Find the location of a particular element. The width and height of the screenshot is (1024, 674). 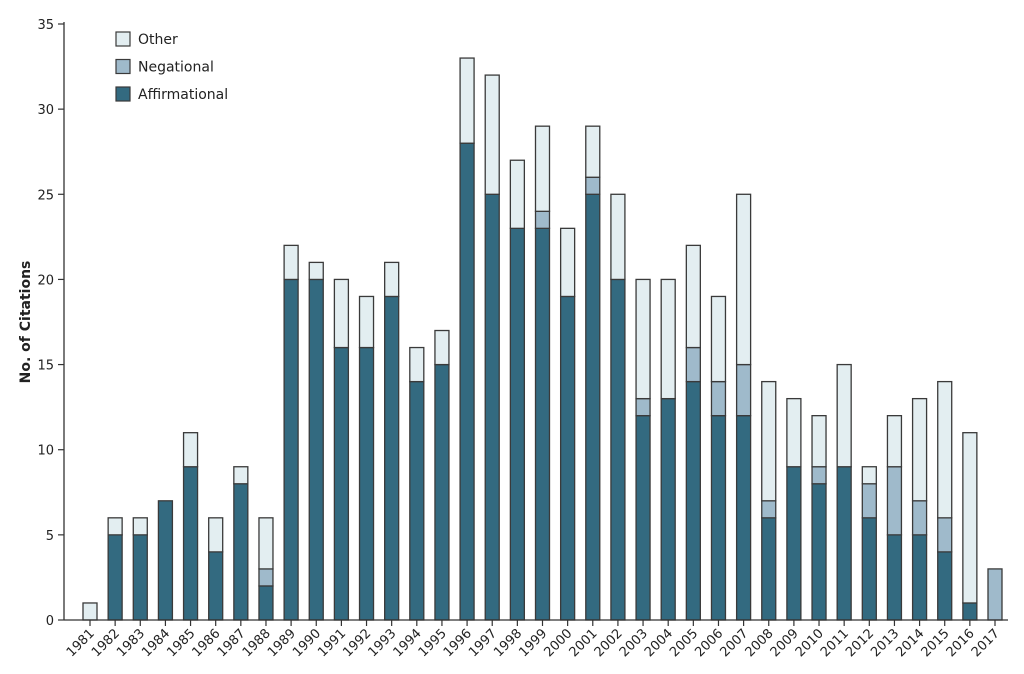

bar-other-2005 is located at coordinates (693, 296).